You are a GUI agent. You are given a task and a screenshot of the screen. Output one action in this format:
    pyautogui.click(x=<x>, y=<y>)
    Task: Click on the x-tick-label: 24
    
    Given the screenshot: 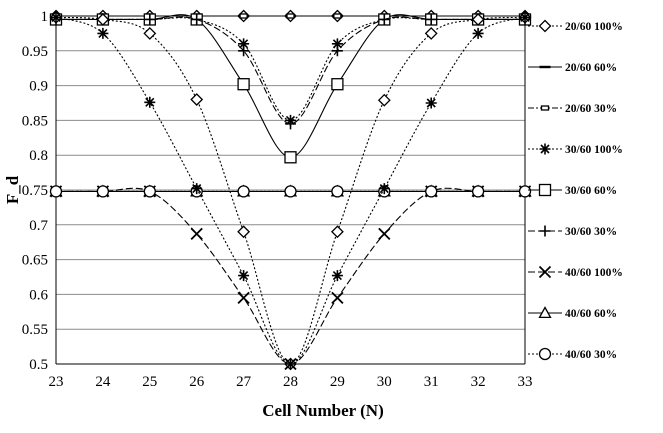 What is the action you would take?
    pyautogui.click(x=103, y=382)
    